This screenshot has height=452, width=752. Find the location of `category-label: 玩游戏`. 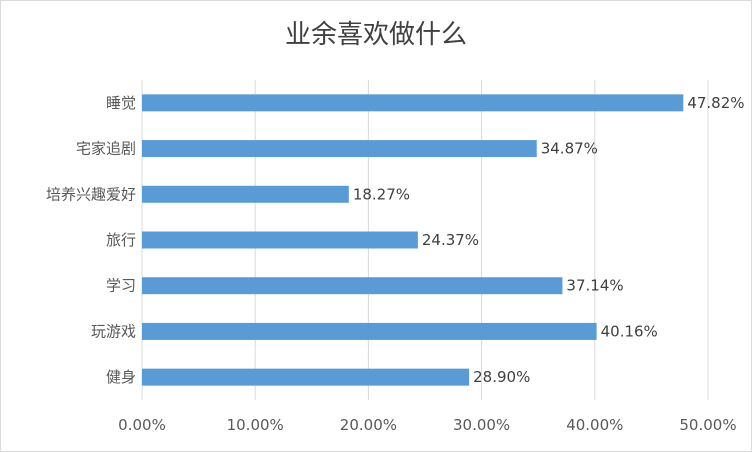

category-label: 玩游戏 is located at coordinates (113, 331).